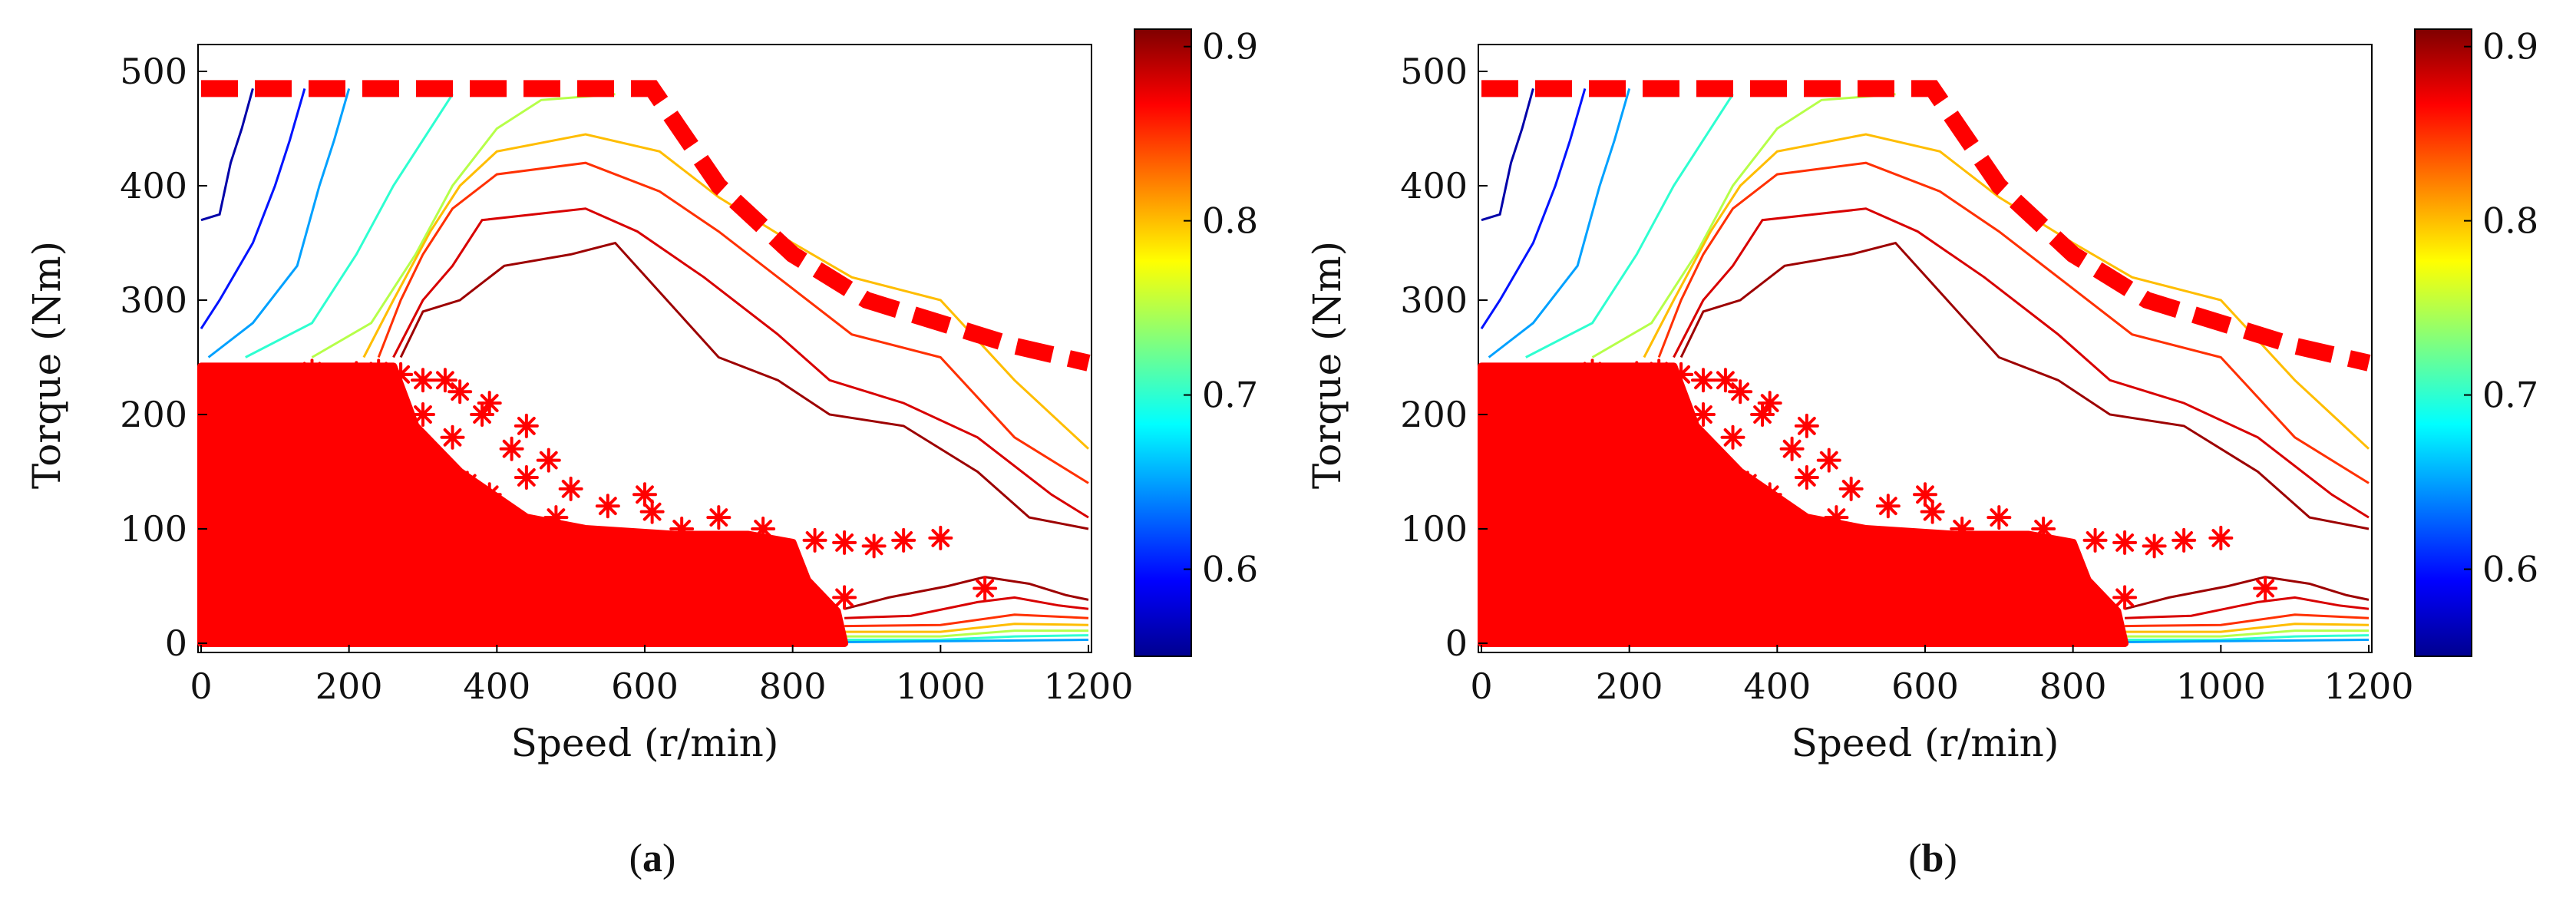 This screenshot has width=2576, height=905. I want to click on torque-limit-line, so click(646, 226).